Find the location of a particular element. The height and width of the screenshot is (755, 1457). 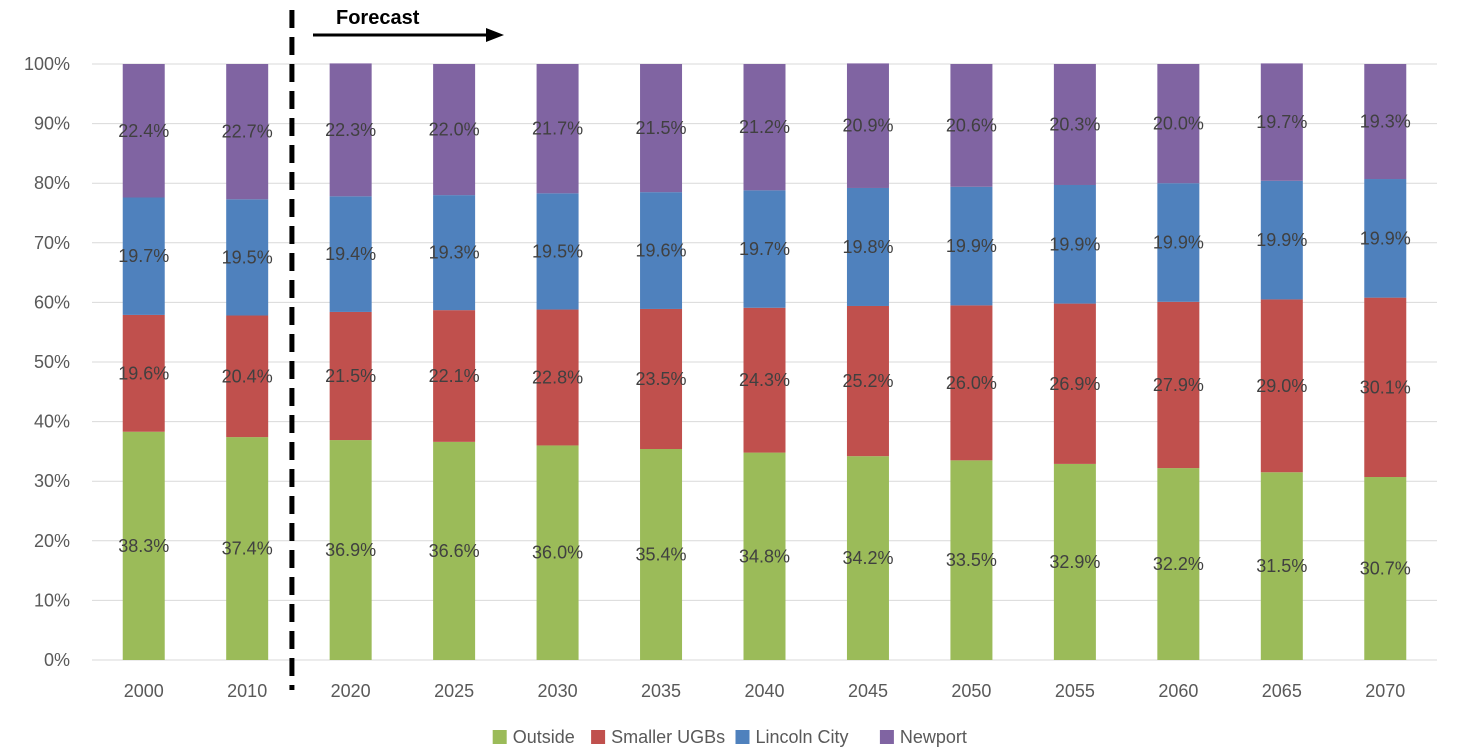

y-tick-label: 10% is located at coordinates (52, 600).